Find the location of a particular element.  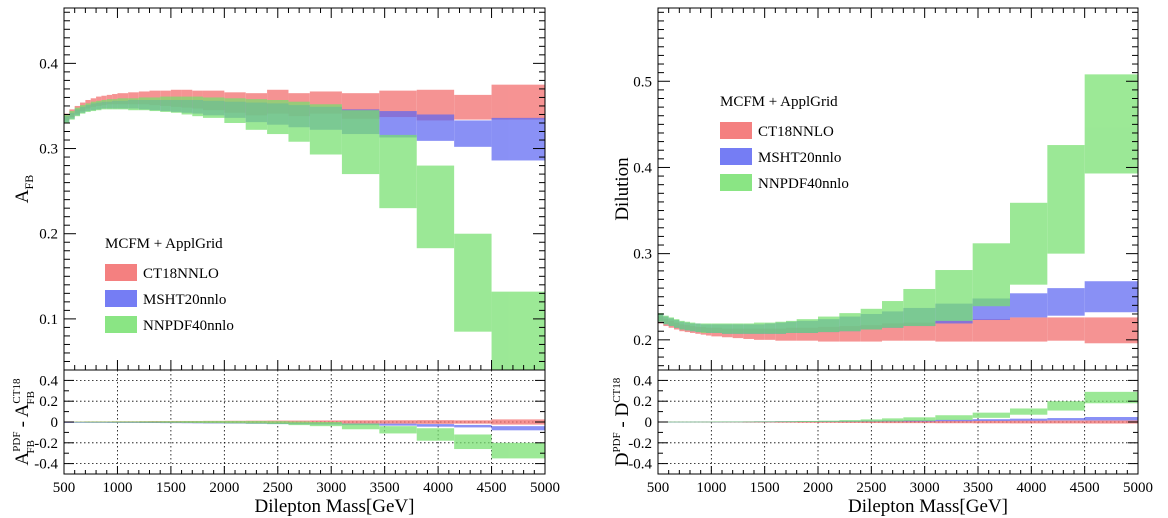

ratio-y-axis-label: APDF FB - ACT18 FB is located at coordinates (24, 421).